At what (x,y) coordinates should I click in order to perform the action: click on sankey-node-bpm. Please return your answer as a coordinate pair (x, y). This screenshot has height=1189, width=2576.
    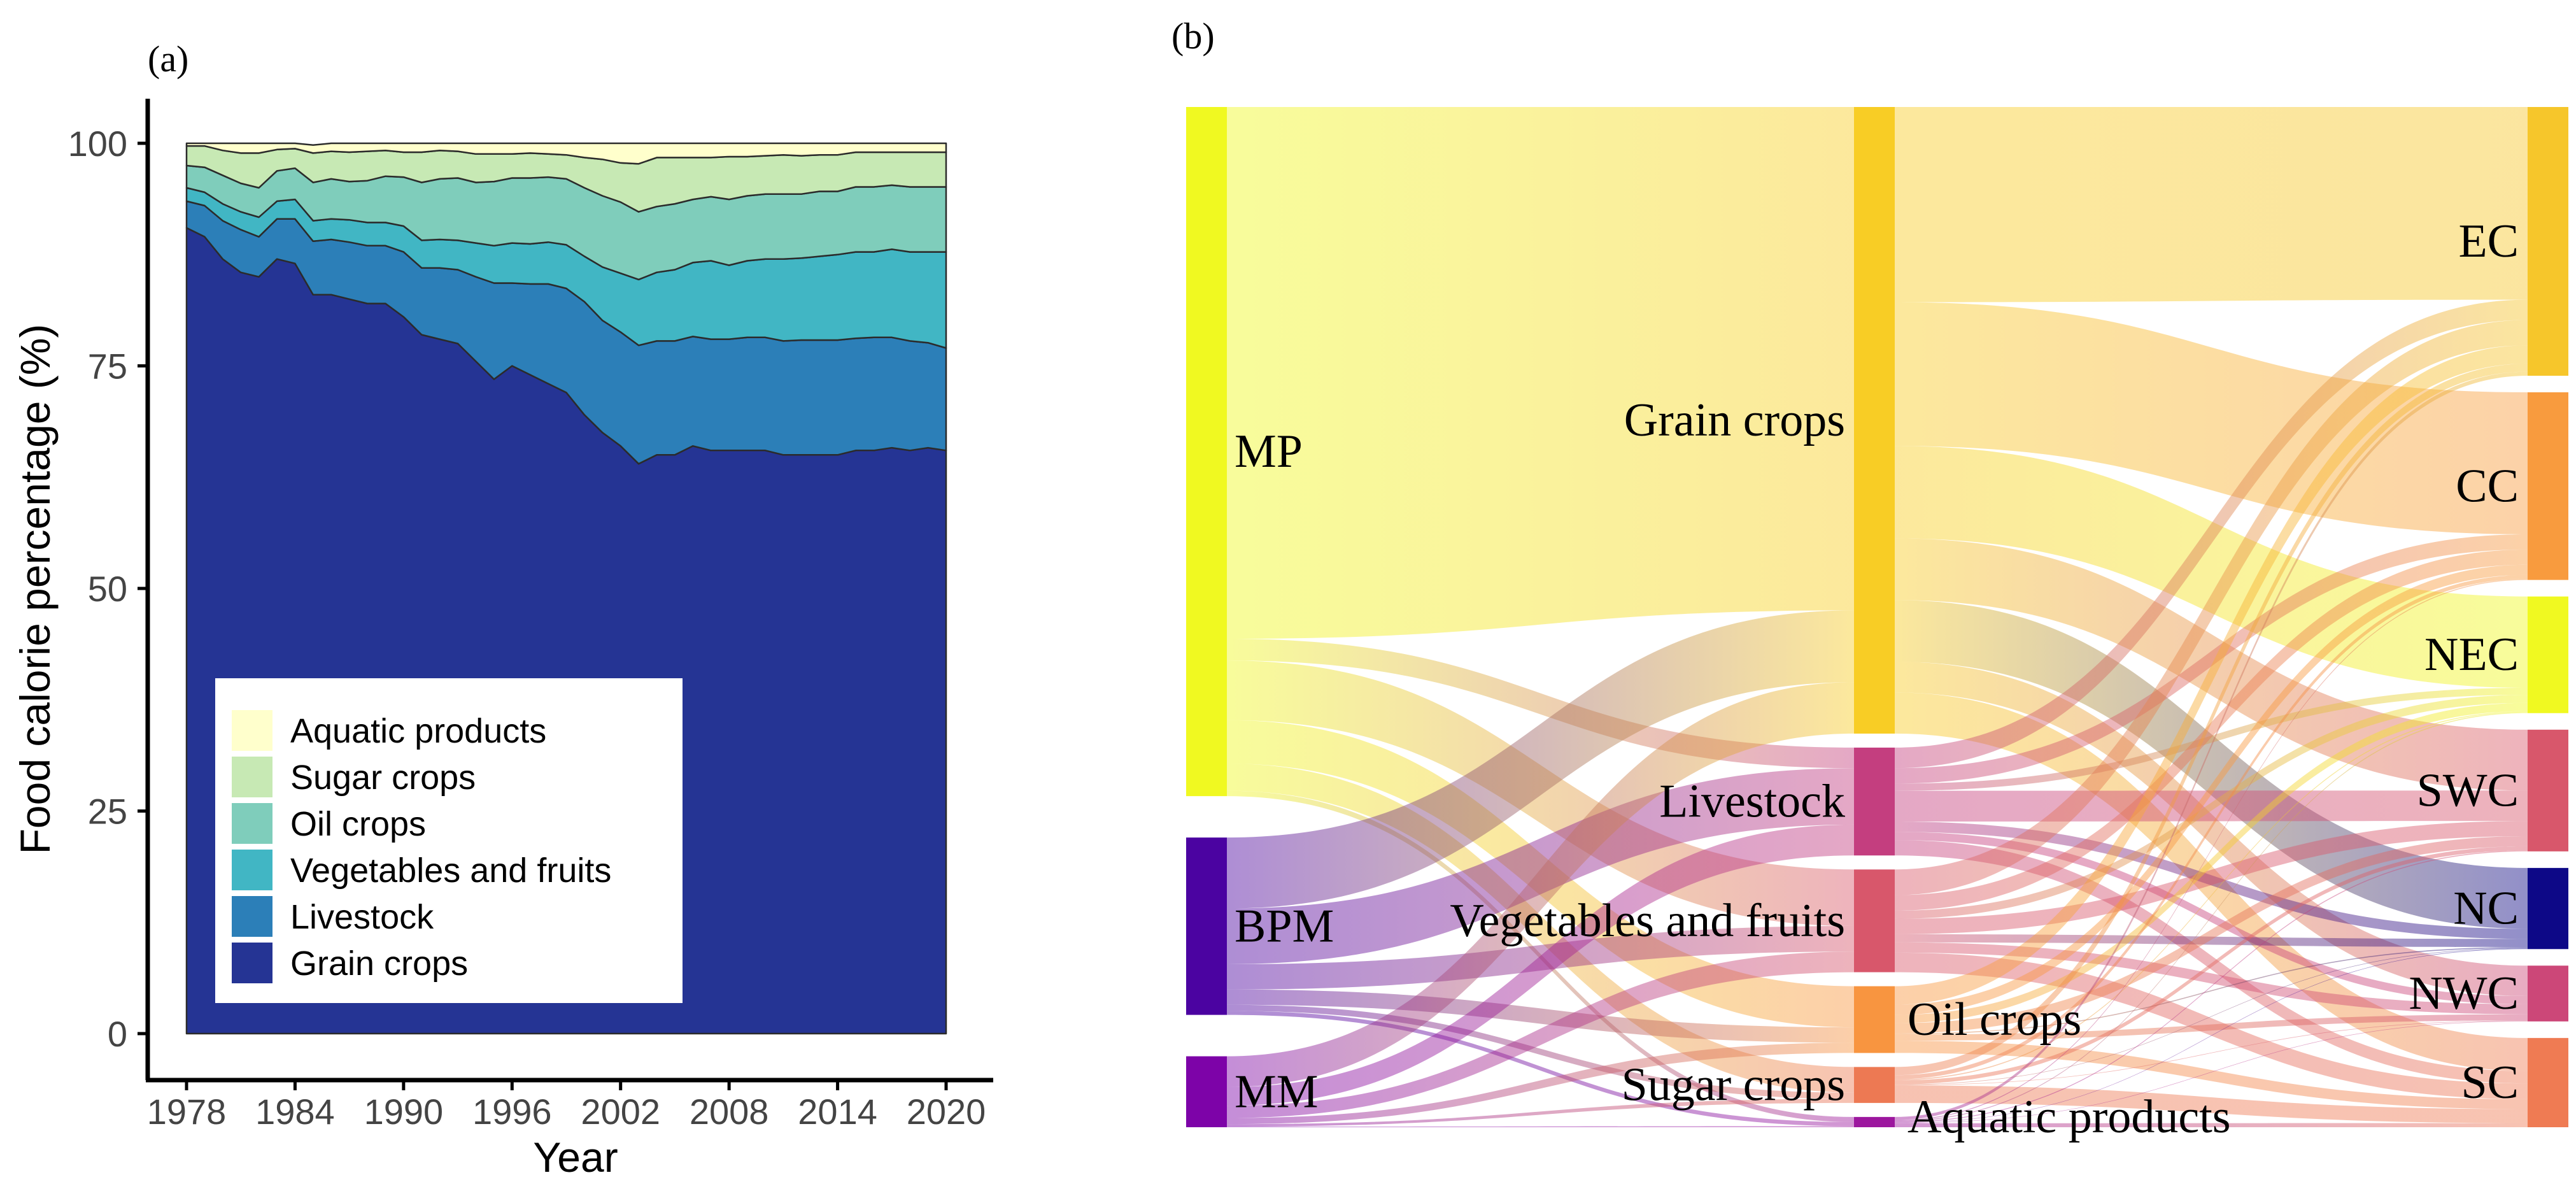
    Looking at the image, I should click on (1206, 926).